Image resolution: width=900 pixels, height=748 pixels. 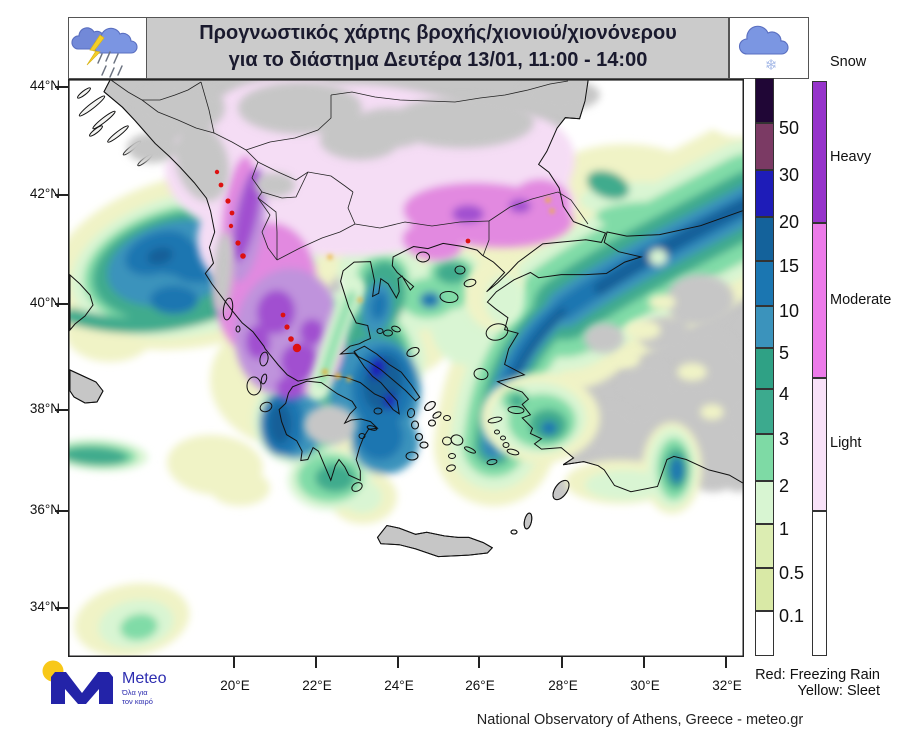 What do you see at coordinates (144, 678) in the screenshot?
I see `svg-text: Meteo` at bounding box center [144, 678].